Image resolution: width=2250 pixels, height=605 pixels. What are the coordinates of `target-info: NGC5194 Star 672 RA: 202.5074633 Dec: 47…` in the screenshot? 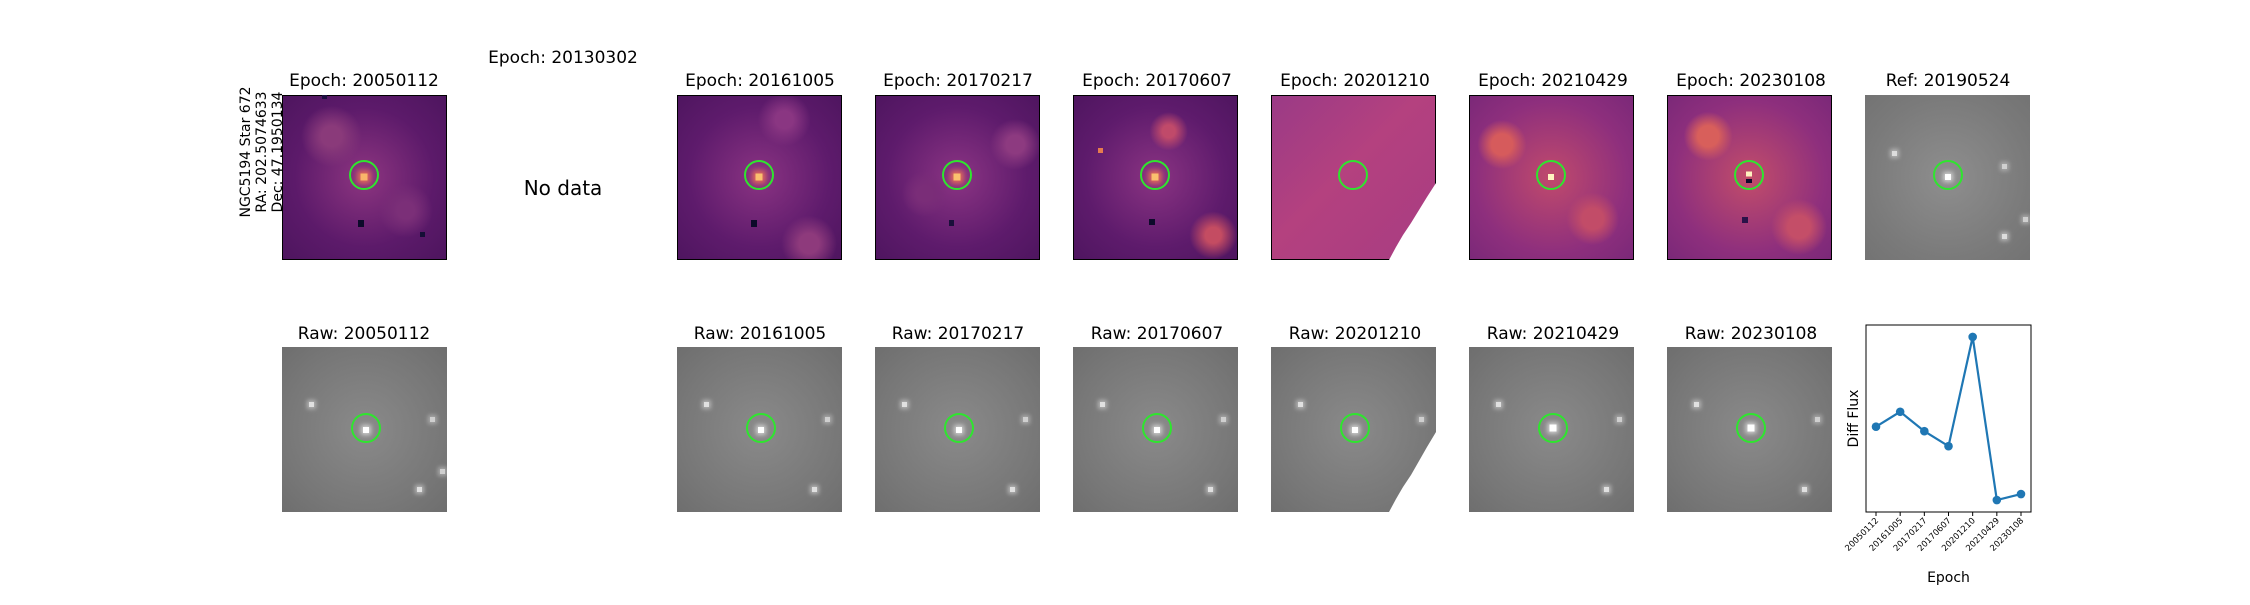 It's located at (262, 152).